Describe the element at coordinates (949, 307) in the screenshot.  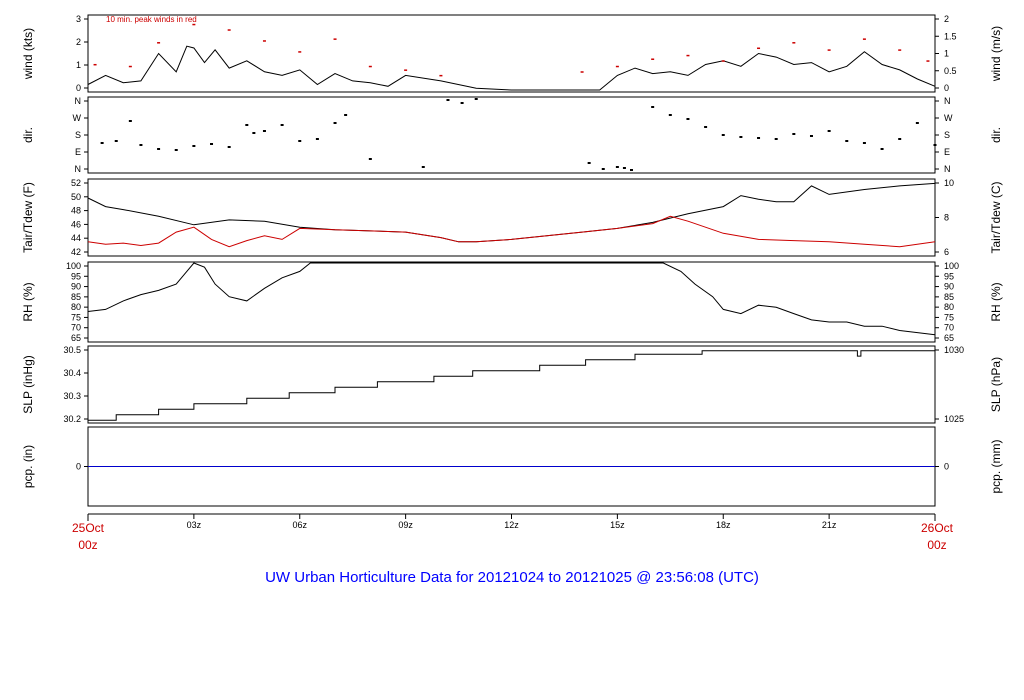
I see `right-tick-label: 80` at that location.